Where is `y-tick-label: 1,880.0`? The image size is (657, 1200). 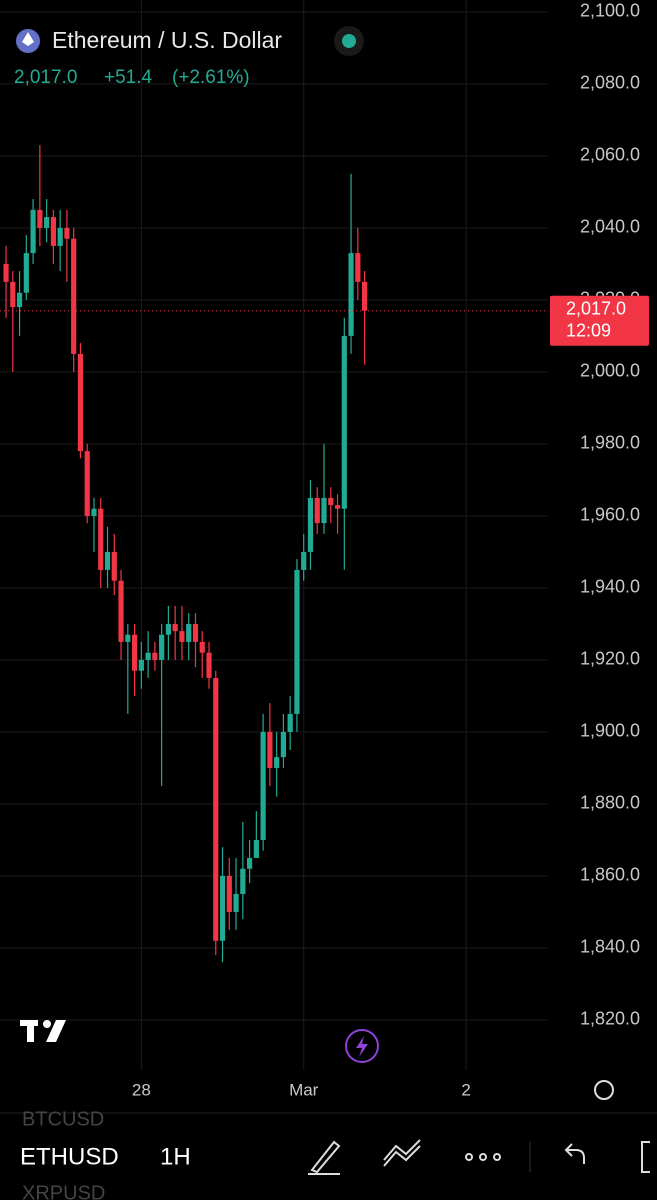
y-tick-label: 1,880.0 is located at coordinates (610, 803).